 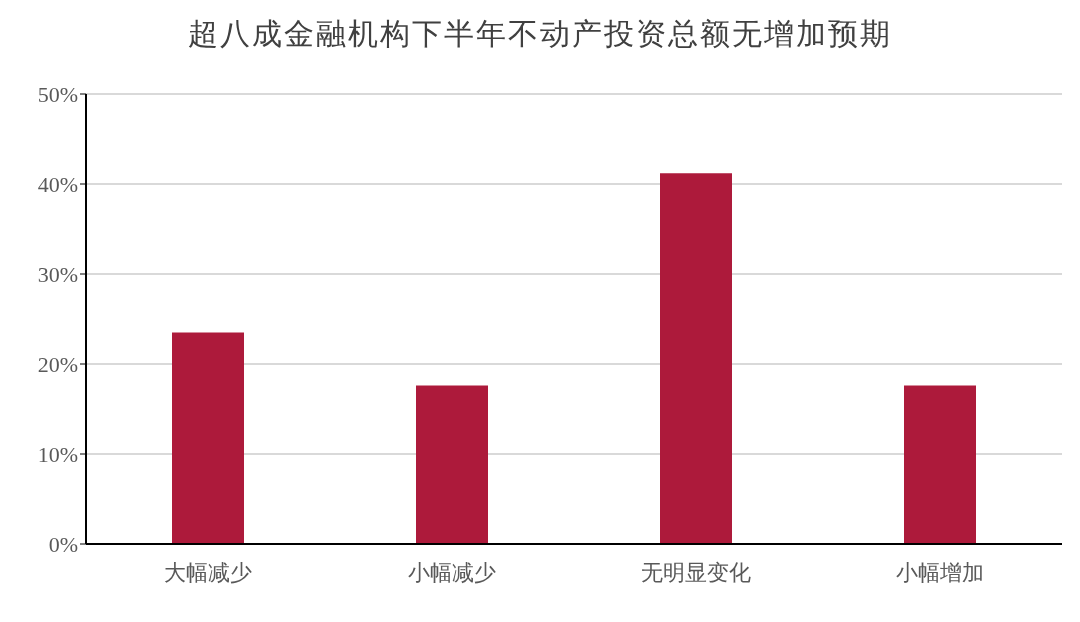 What do you see at coordinates (940, 572) in the screenshot?
I see `x-tick-label: 小幅增加` at bounding box center [940, 572].